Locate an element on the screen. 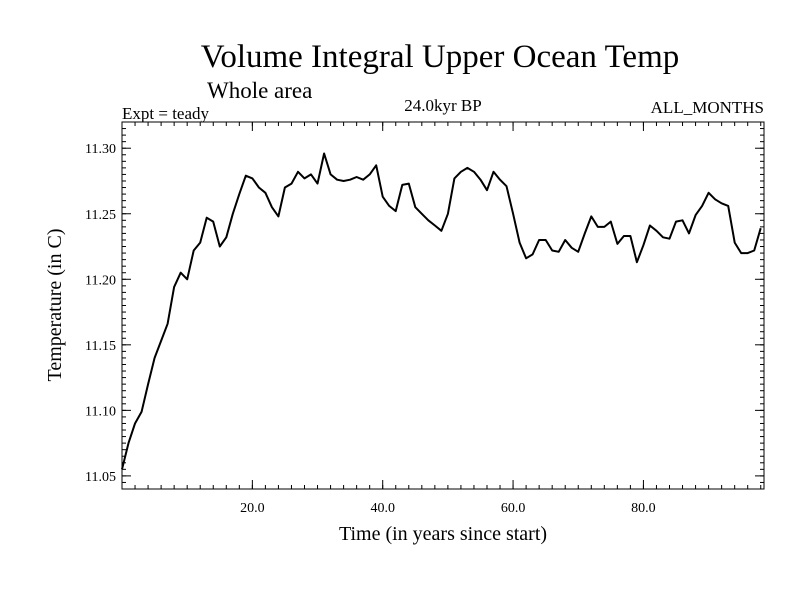  x-tick-label: 80.0 is located at coordinates (643, 508).